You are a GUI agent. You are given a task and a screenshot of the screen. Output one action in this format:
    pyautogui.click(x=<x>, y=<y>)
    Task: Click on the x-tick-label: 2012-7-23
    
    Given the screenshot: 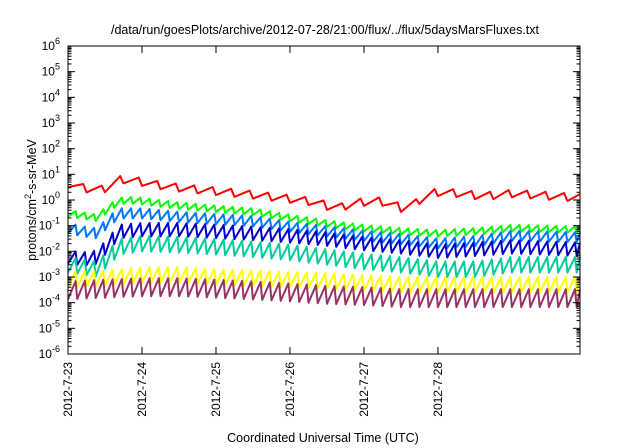 What is the action you would take?
    pyautogui.click(x=68, y=389)
    